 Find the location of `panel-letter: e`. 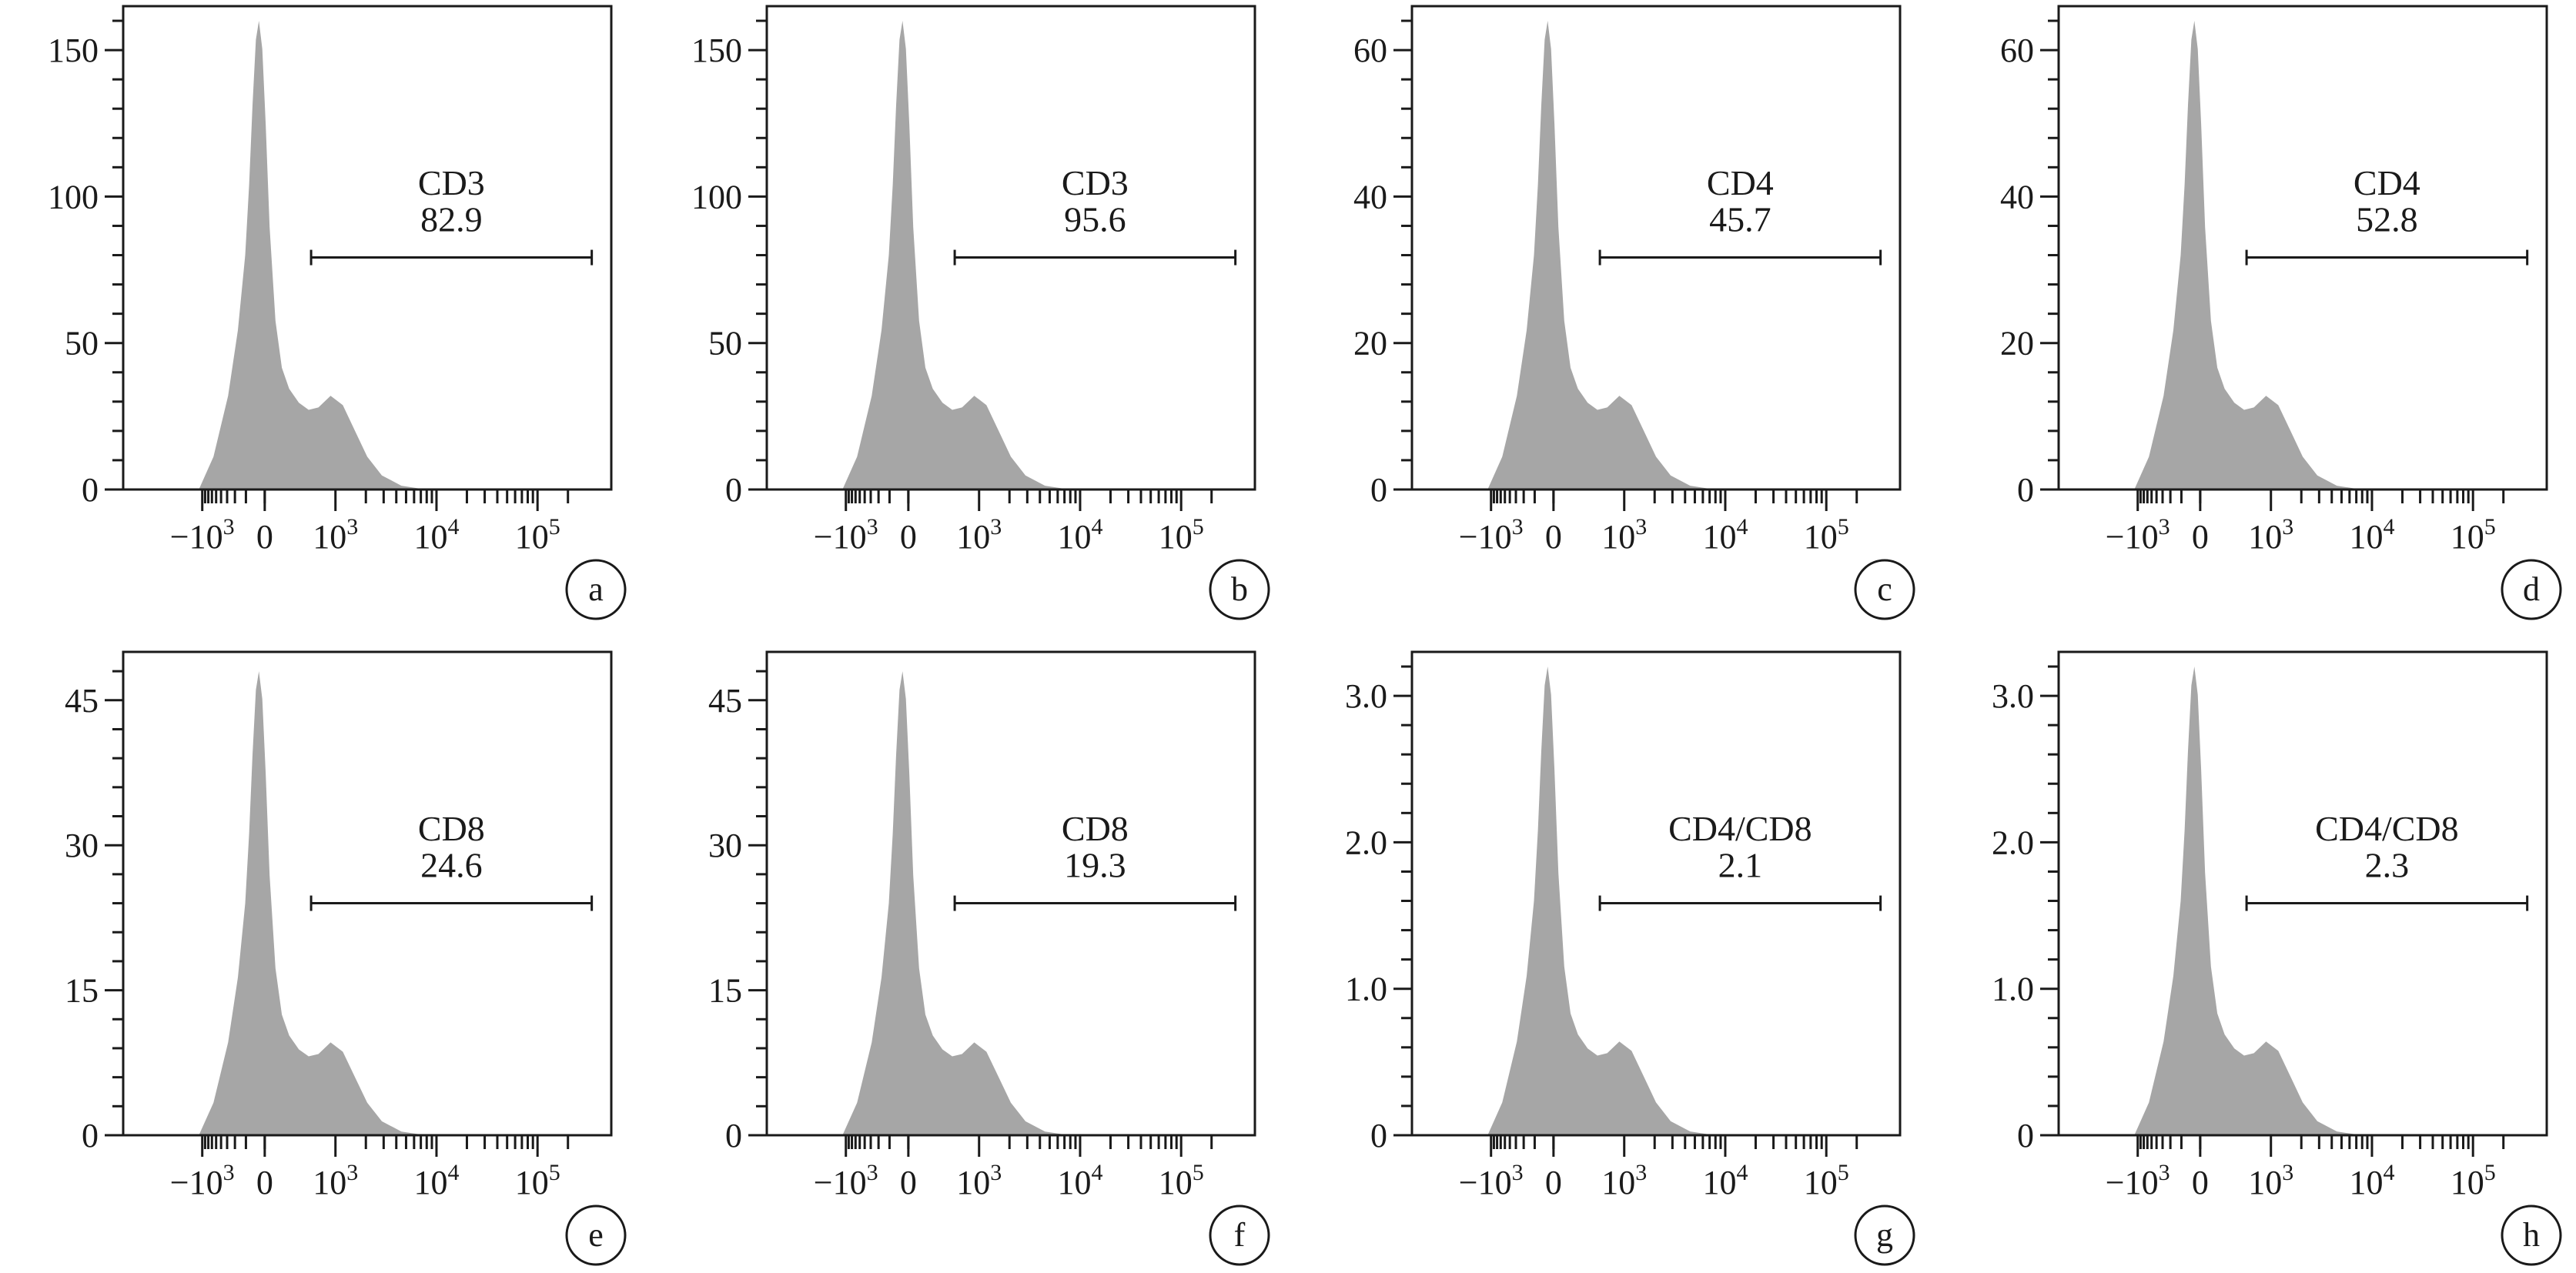

panel-letter: e is located at coordinates (596, 1235).